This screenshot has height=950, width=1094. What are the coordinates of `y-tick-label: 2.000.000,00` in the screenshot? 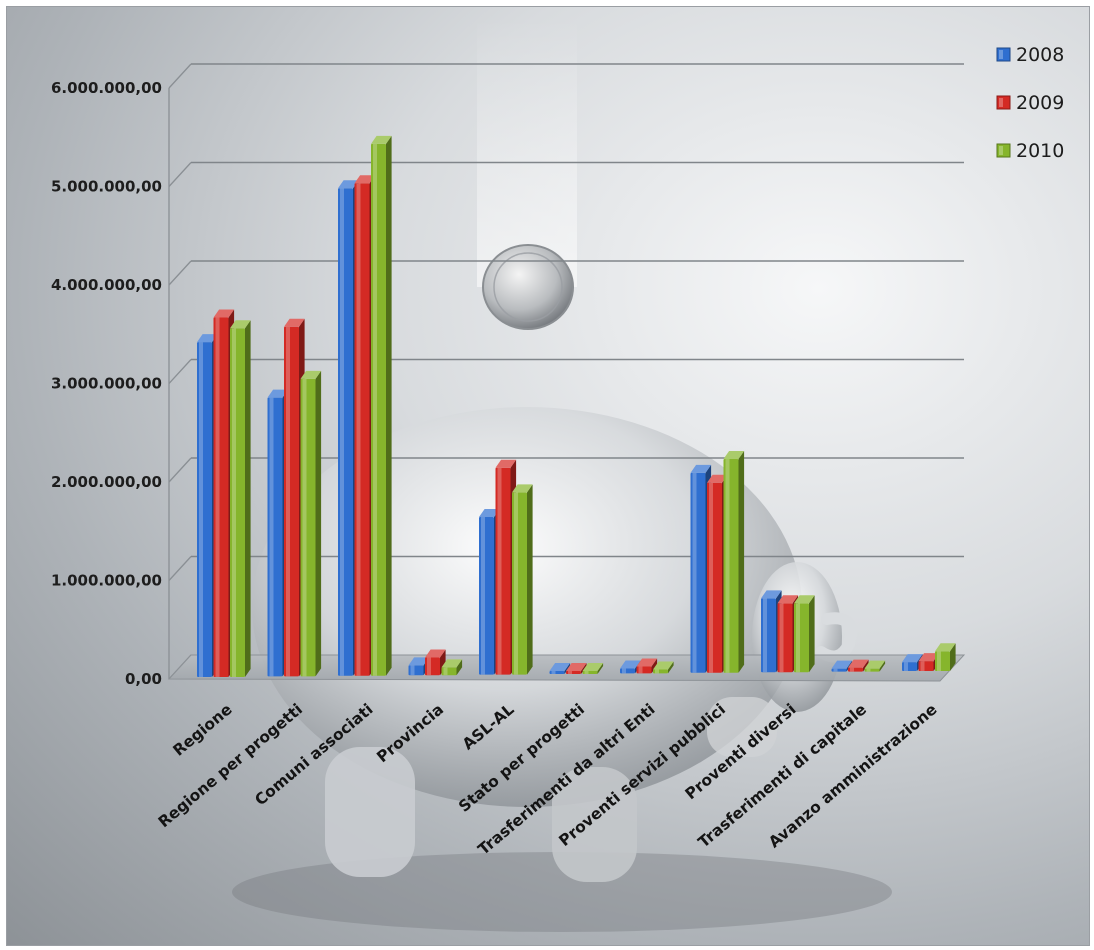 It's located at (106, 482).